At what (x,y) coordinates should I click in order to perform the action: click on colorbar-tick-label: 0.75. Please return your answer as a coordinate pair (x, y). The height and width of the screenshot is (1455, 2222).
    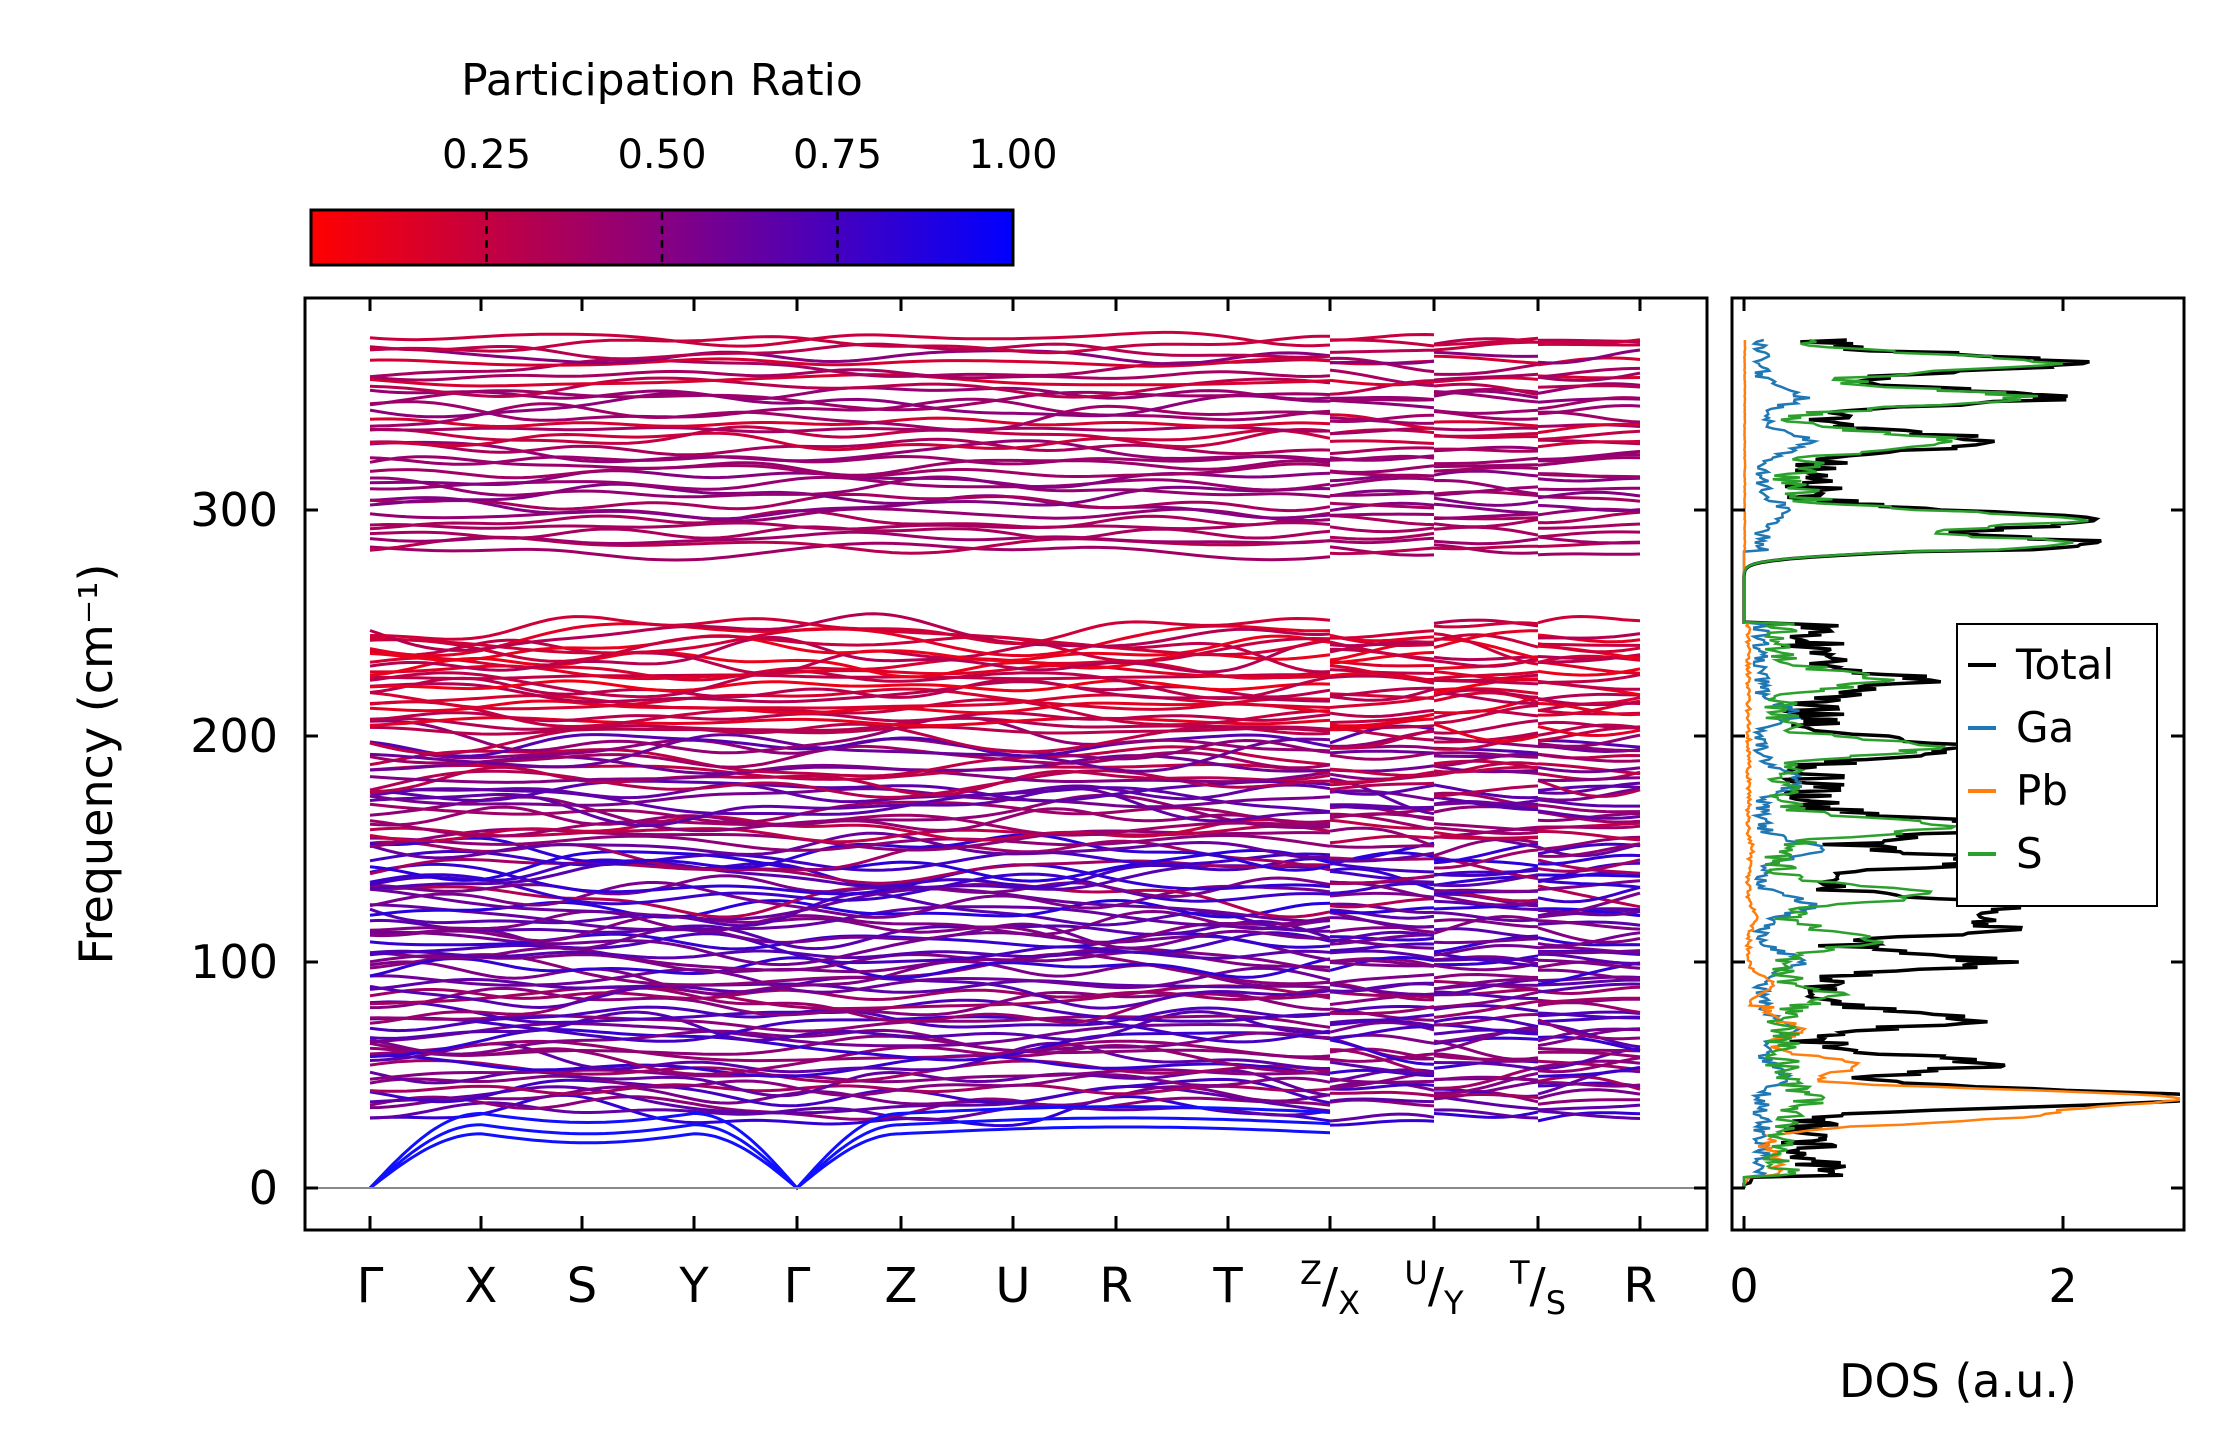
    Looking at the image, I should click on (837, 155).